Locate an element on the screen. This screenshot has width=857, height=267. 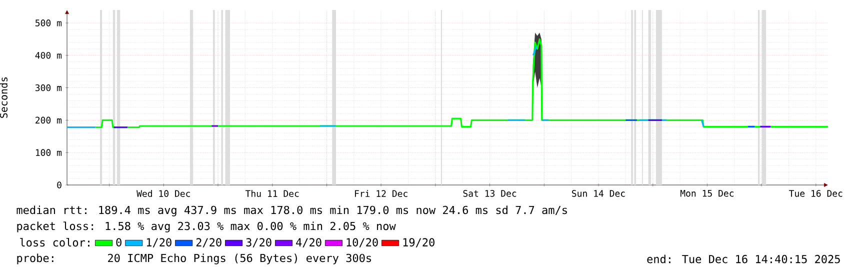
legend-title: loss color: is located at coordinates (55, 242).